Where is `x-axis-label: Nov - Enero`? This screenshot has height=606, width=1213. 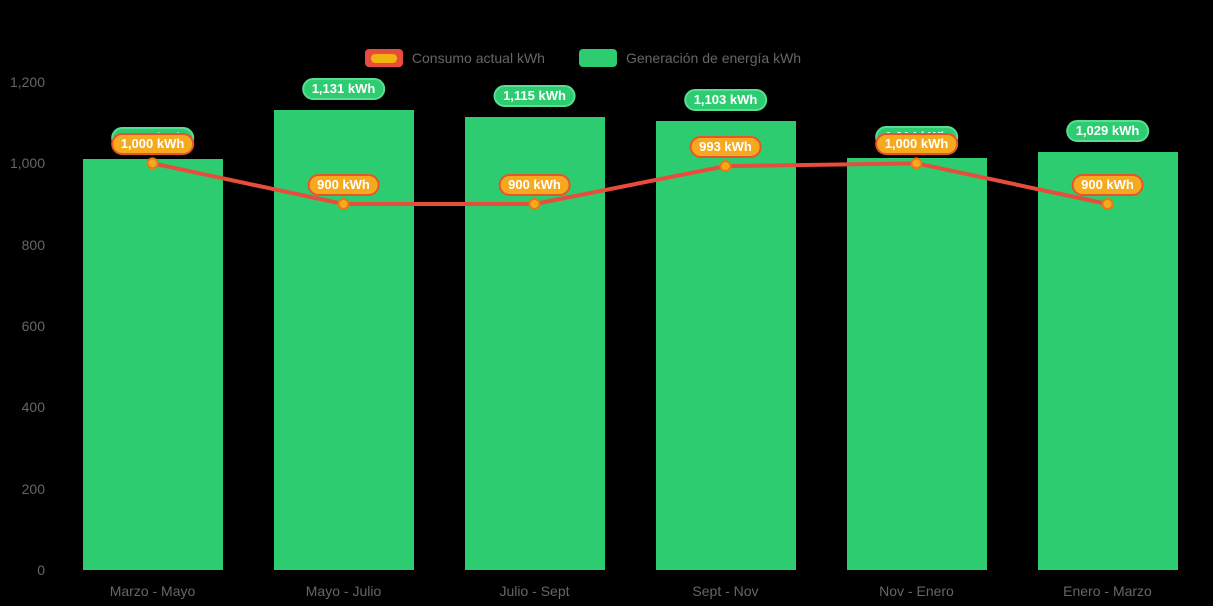 x-axis-label: Nov - Enero is located at coordinates (916, 591).